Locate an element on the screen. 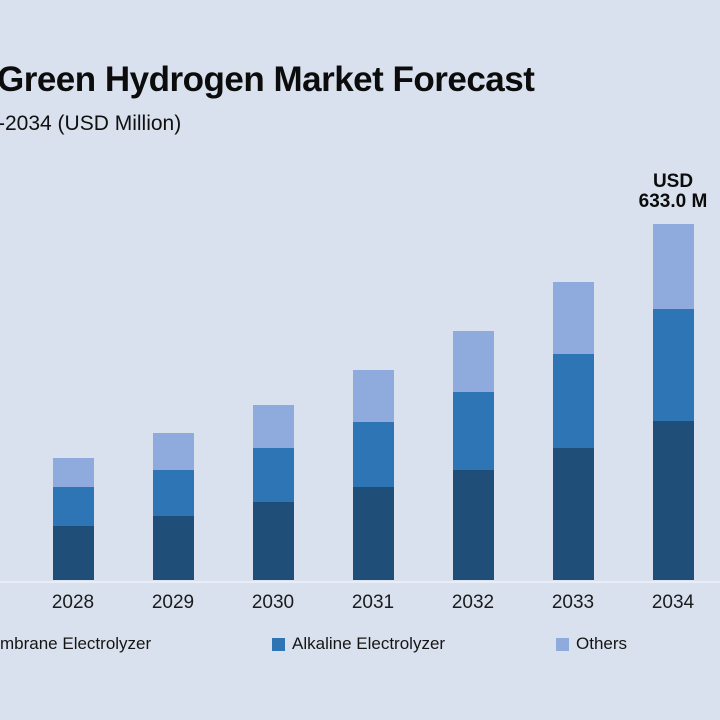  legend-label: Alkaline Electrolyzer is located at coordinates (369, 643).